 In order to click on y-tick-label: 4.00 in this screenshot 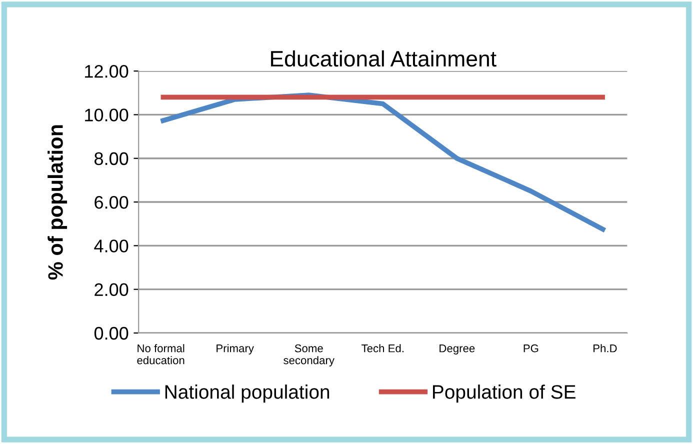, I will do `click(111, 246)`.